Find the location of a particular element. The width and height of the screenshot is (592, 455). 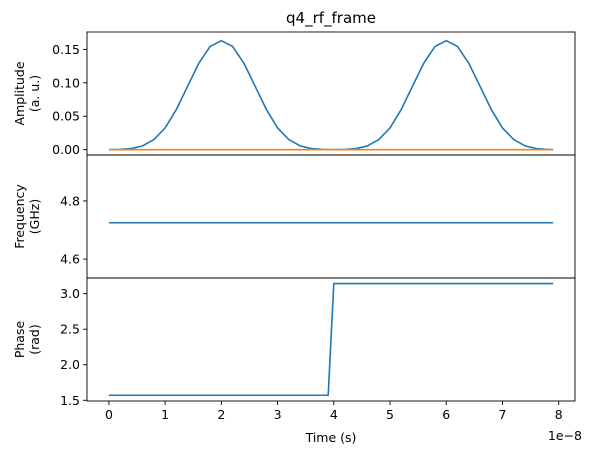

x-tick-label-7: 7 is located at coordinates (502, 414).